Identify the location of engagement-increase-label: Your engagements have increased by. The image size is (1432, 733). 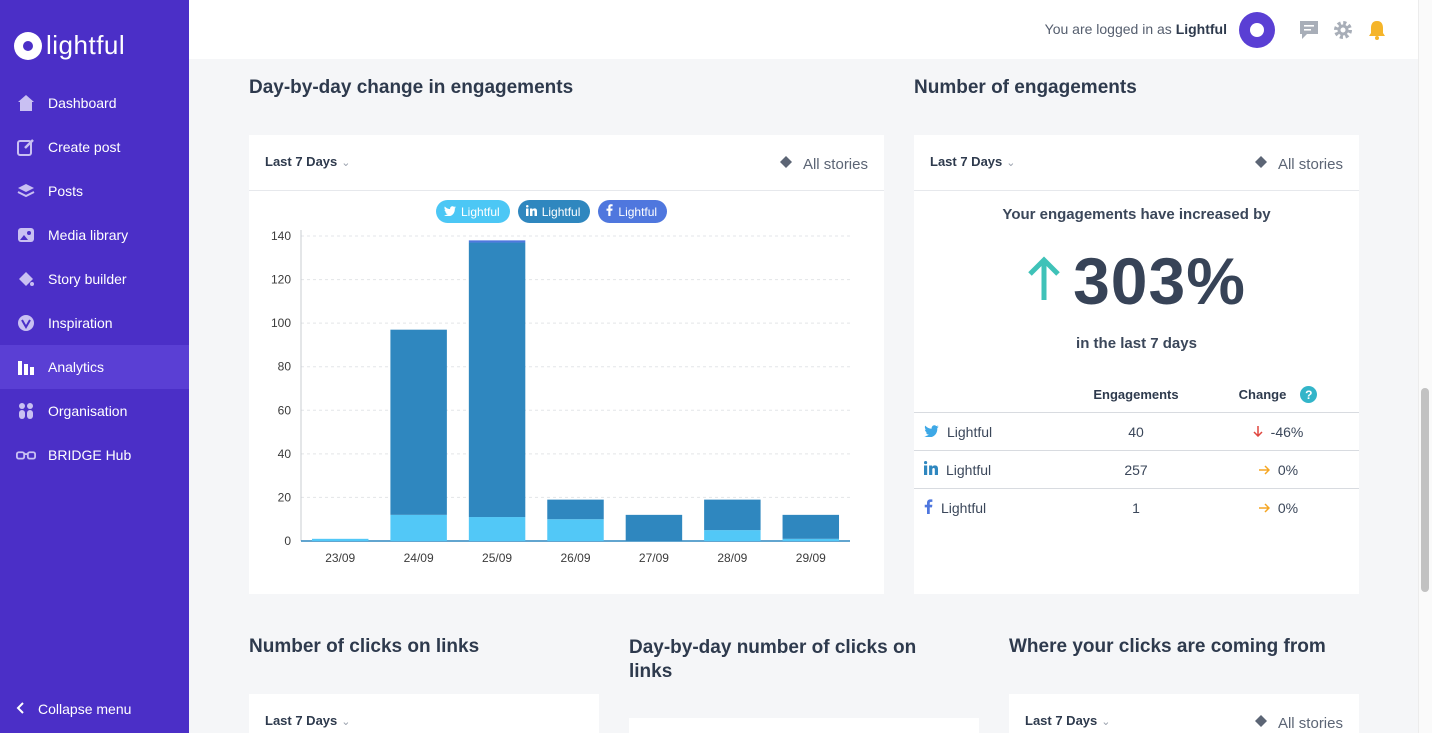
(1136, 214).